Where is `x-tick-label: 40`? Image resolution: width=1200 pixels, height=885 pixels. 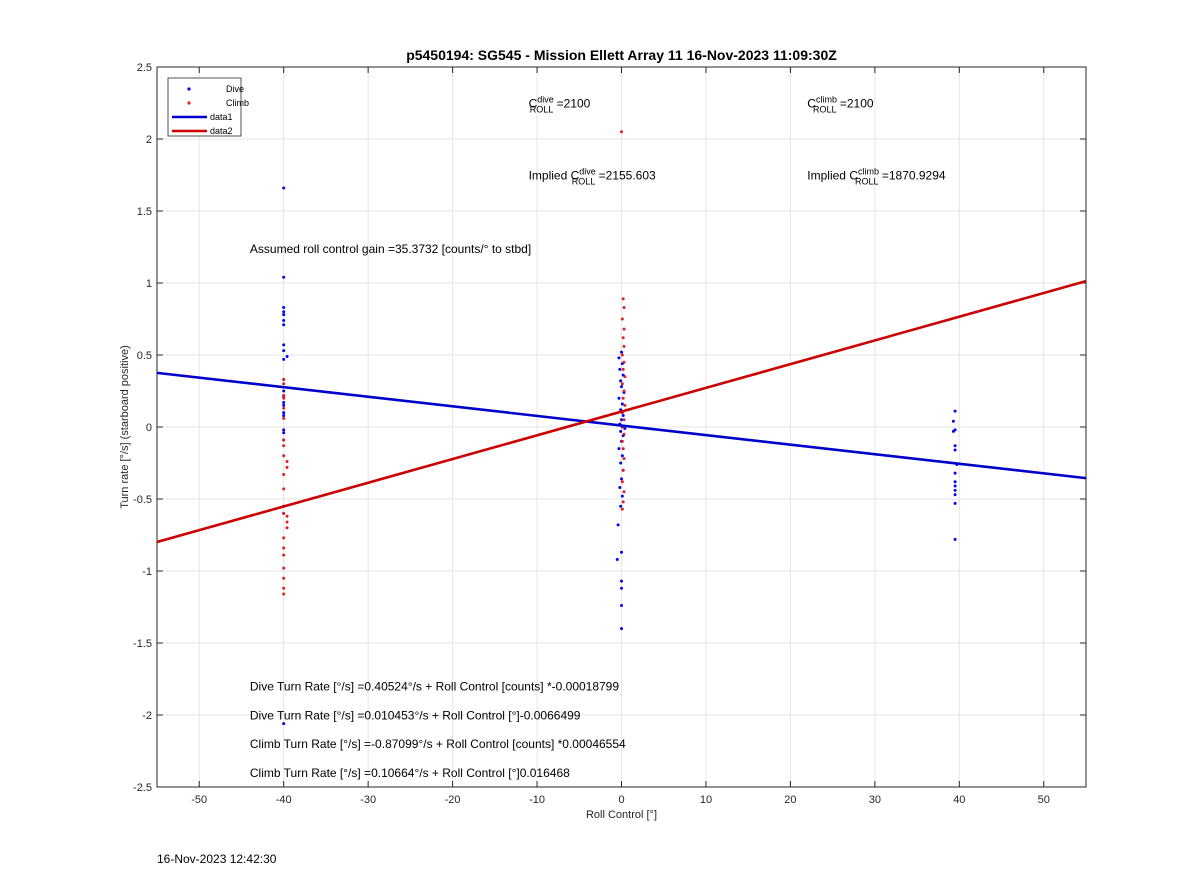
x-tick-label: 40 is located at coordinates (959, 800).